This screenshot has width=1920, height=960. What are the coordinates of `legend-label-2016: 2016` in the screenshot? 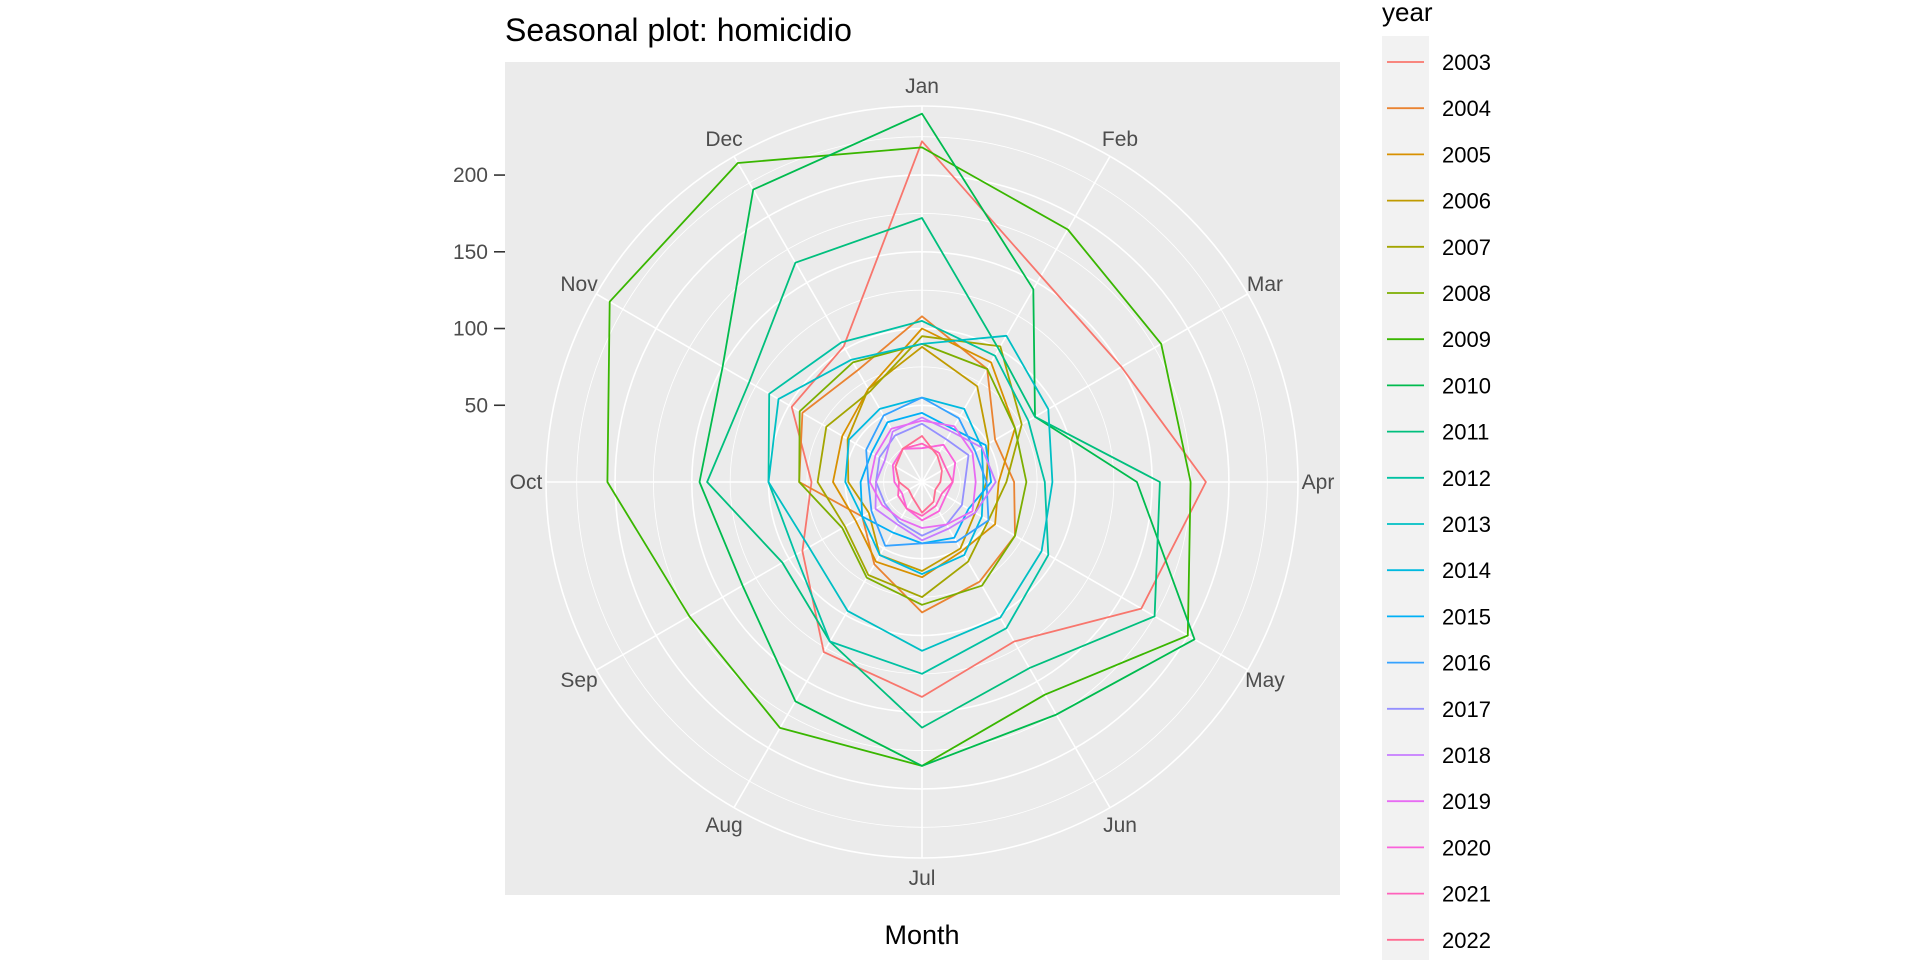 It's located at (1466, 663).